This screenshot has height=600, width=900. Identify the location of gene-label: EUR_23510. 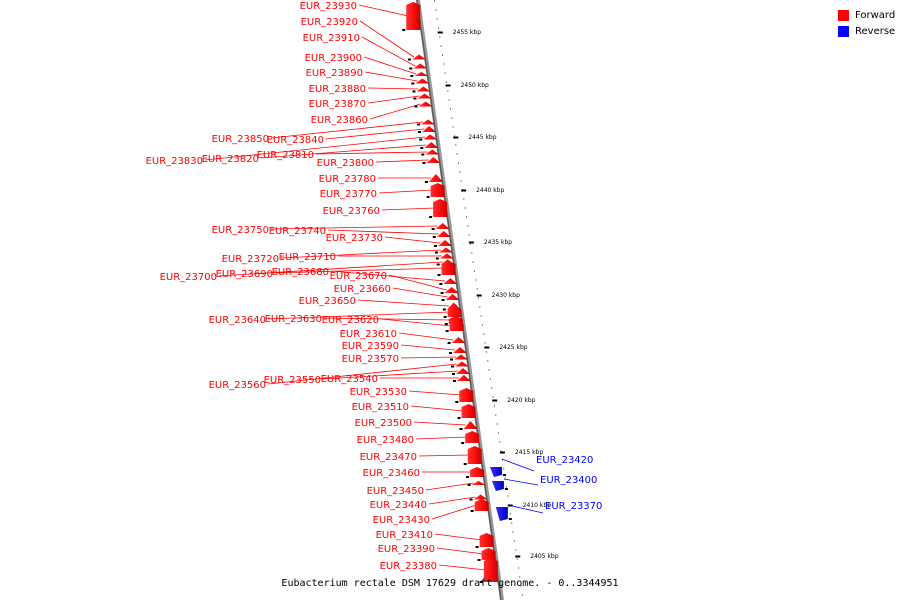
(380, 407).